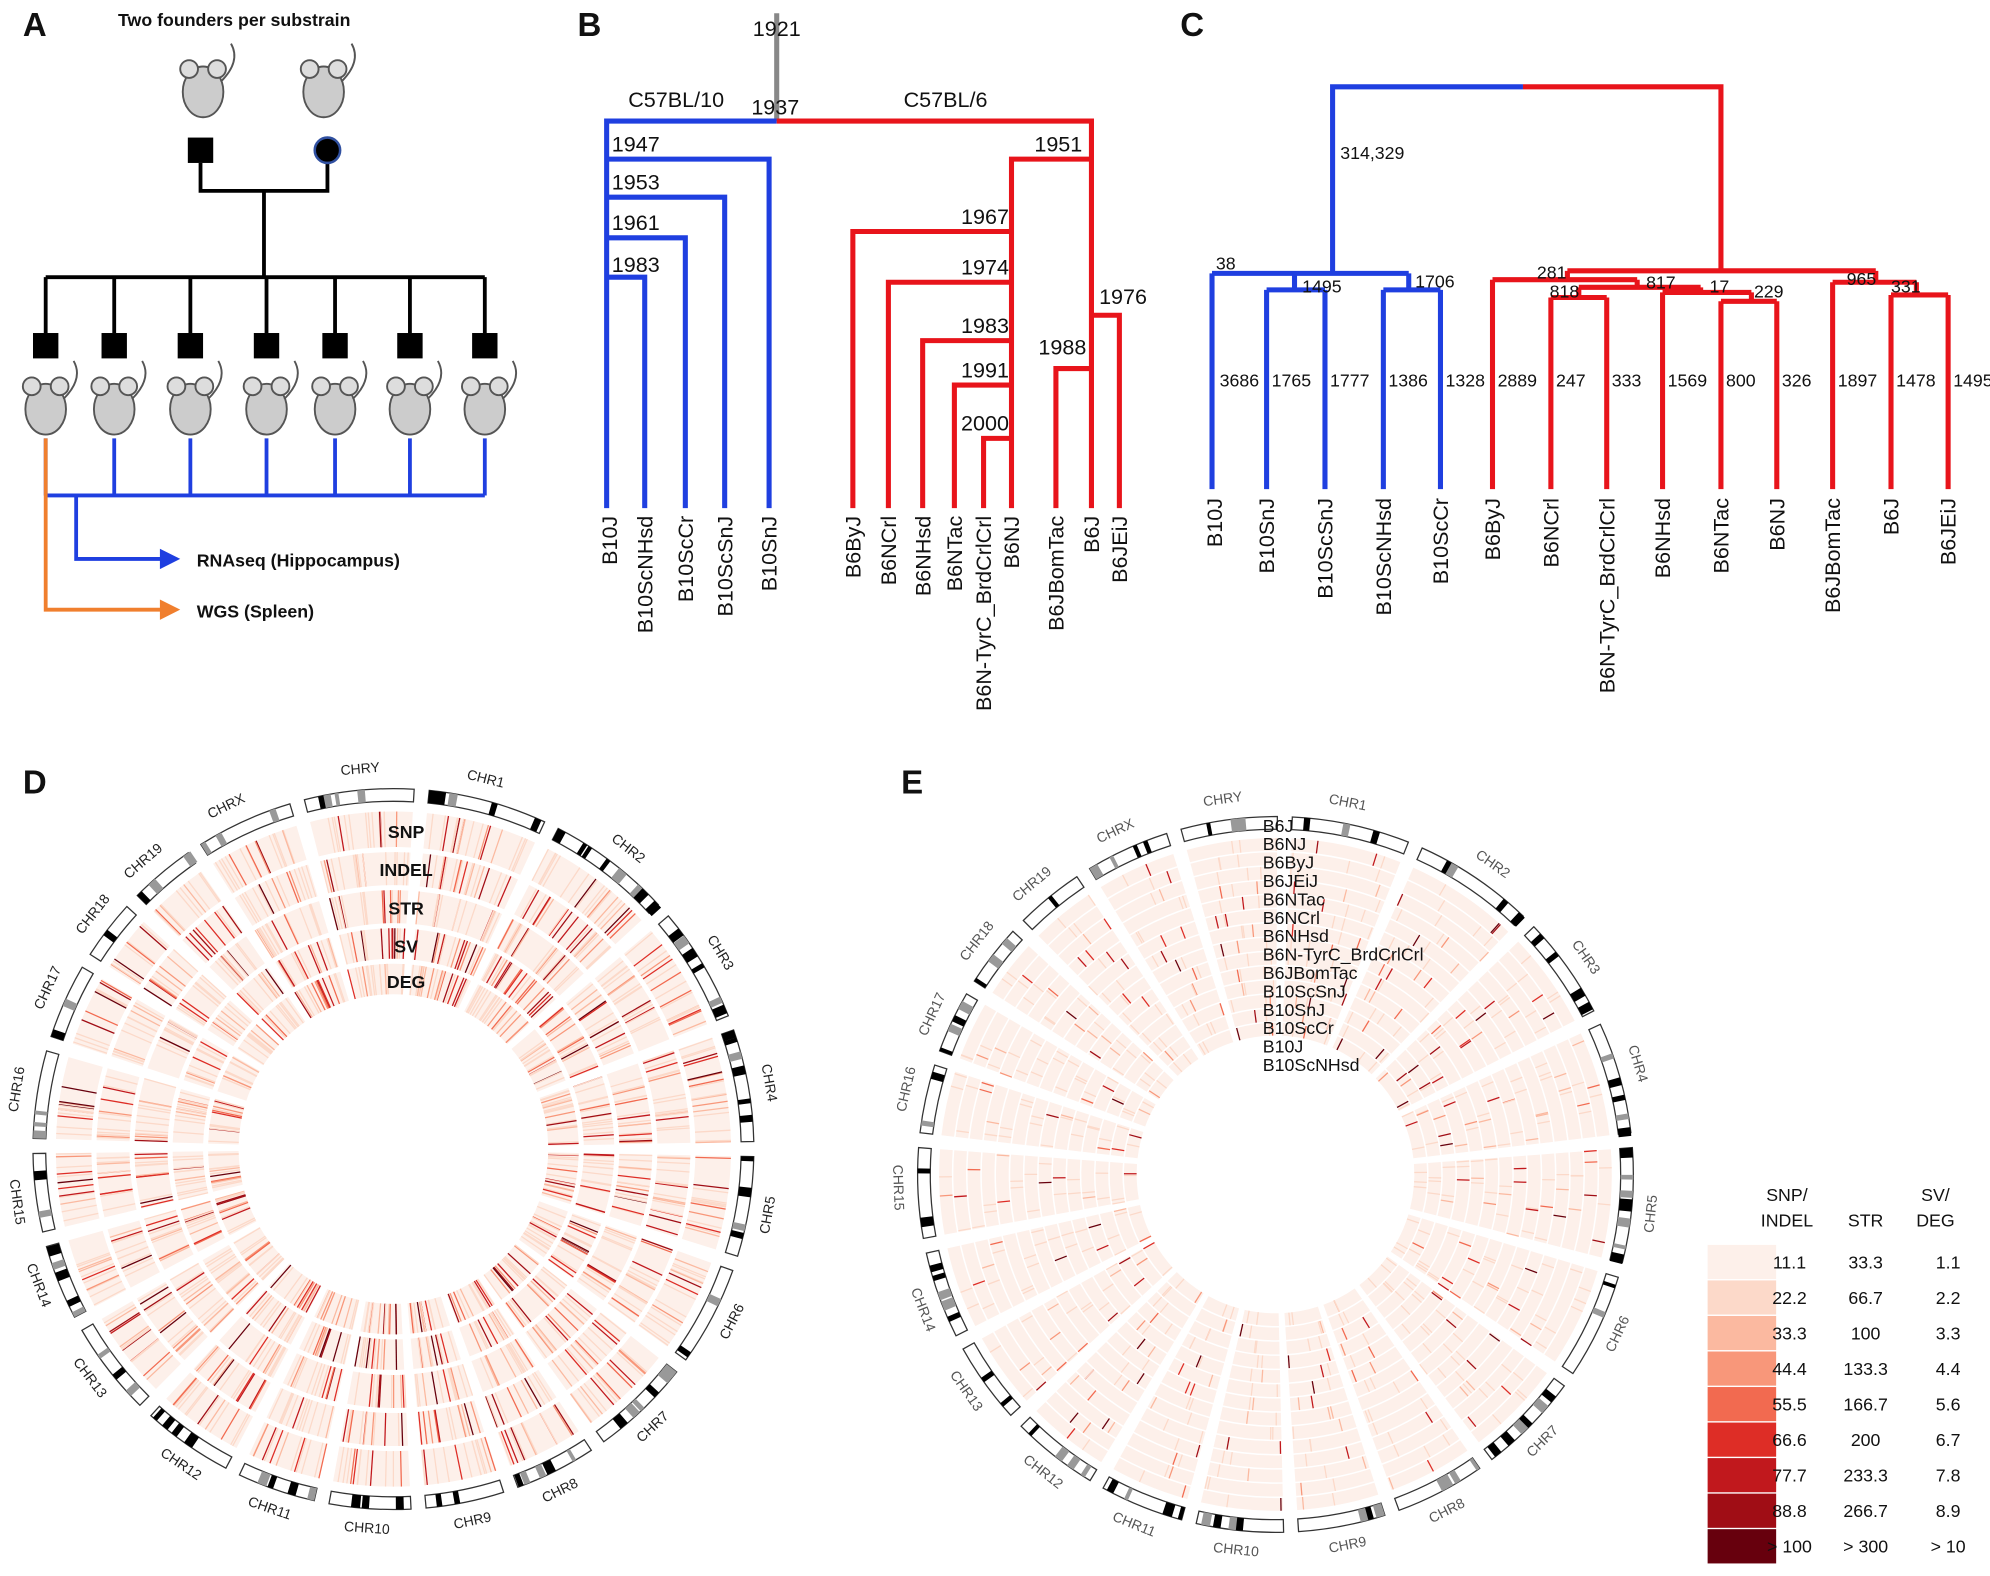 The image size is (1990, 1576). What do you see at coordinates (18, 1202) in the screenshot?
I see `chromosome-label: CHR15` at bounding box center [18, 1202].